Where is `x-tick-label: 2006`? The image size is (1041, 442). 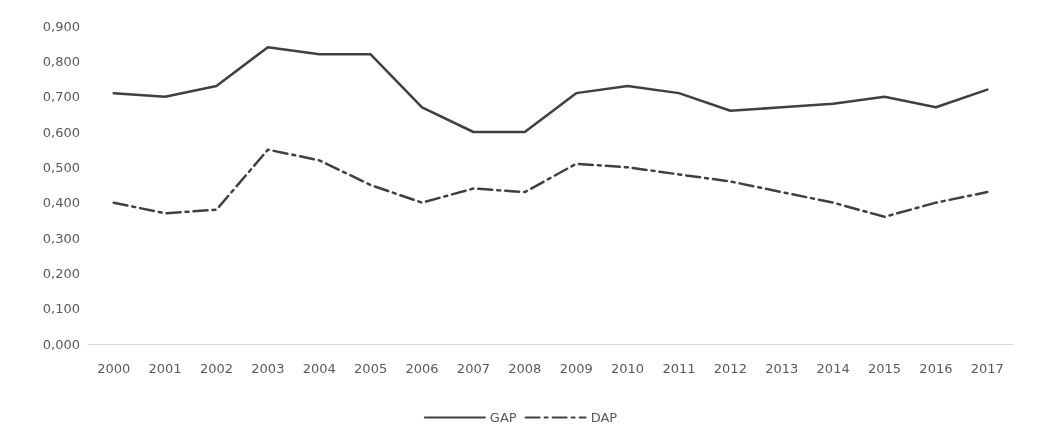
x-tick-label: 2006 is located at coordinates (422, 368).